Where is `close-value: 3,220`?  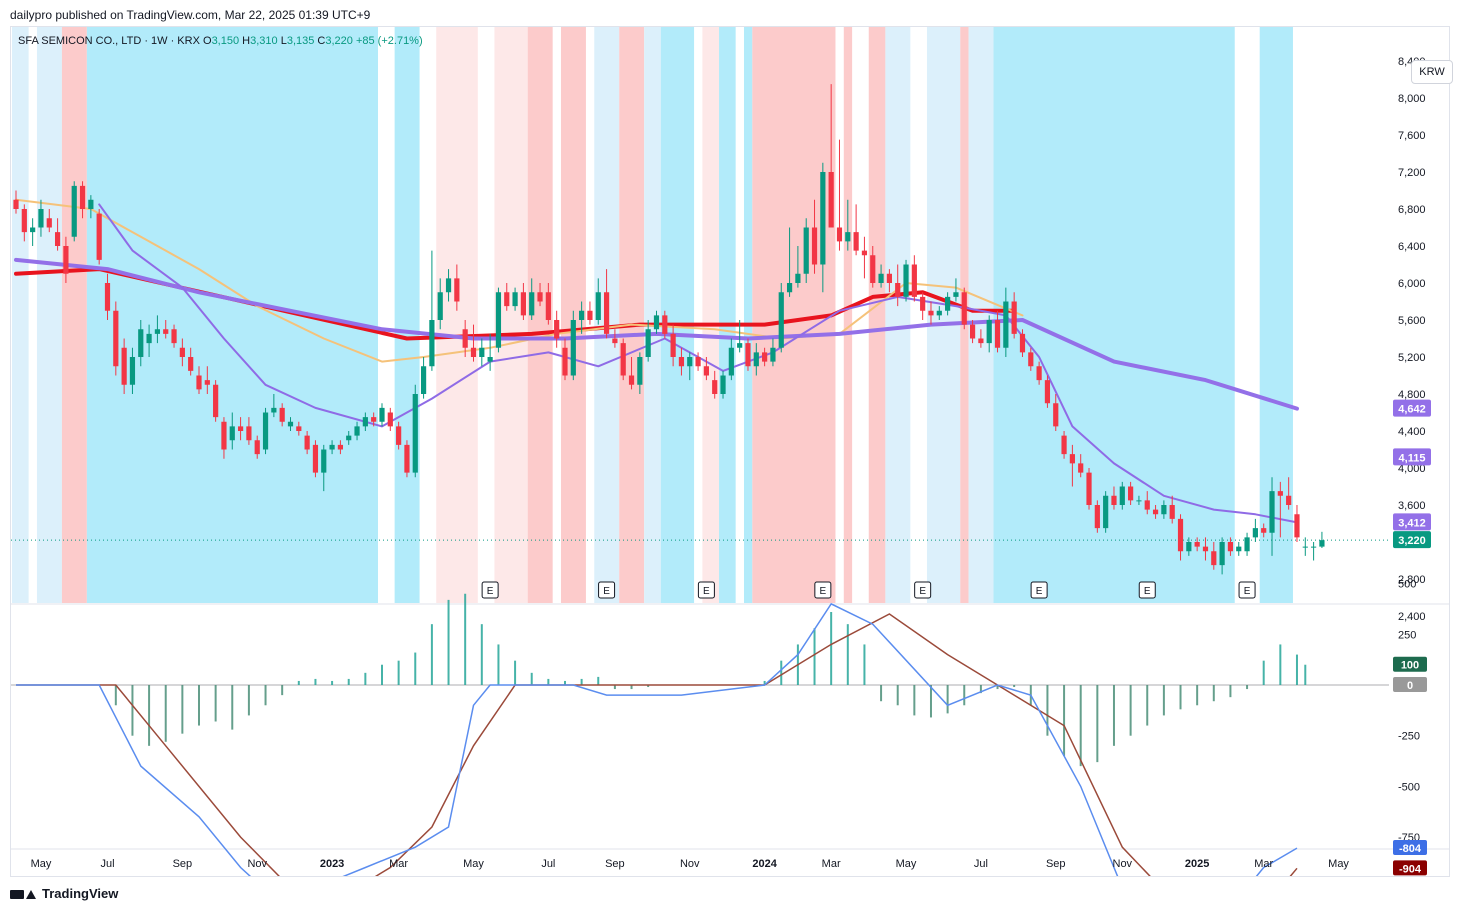
close-value: 3,220 is located at coordinates (339, 41).